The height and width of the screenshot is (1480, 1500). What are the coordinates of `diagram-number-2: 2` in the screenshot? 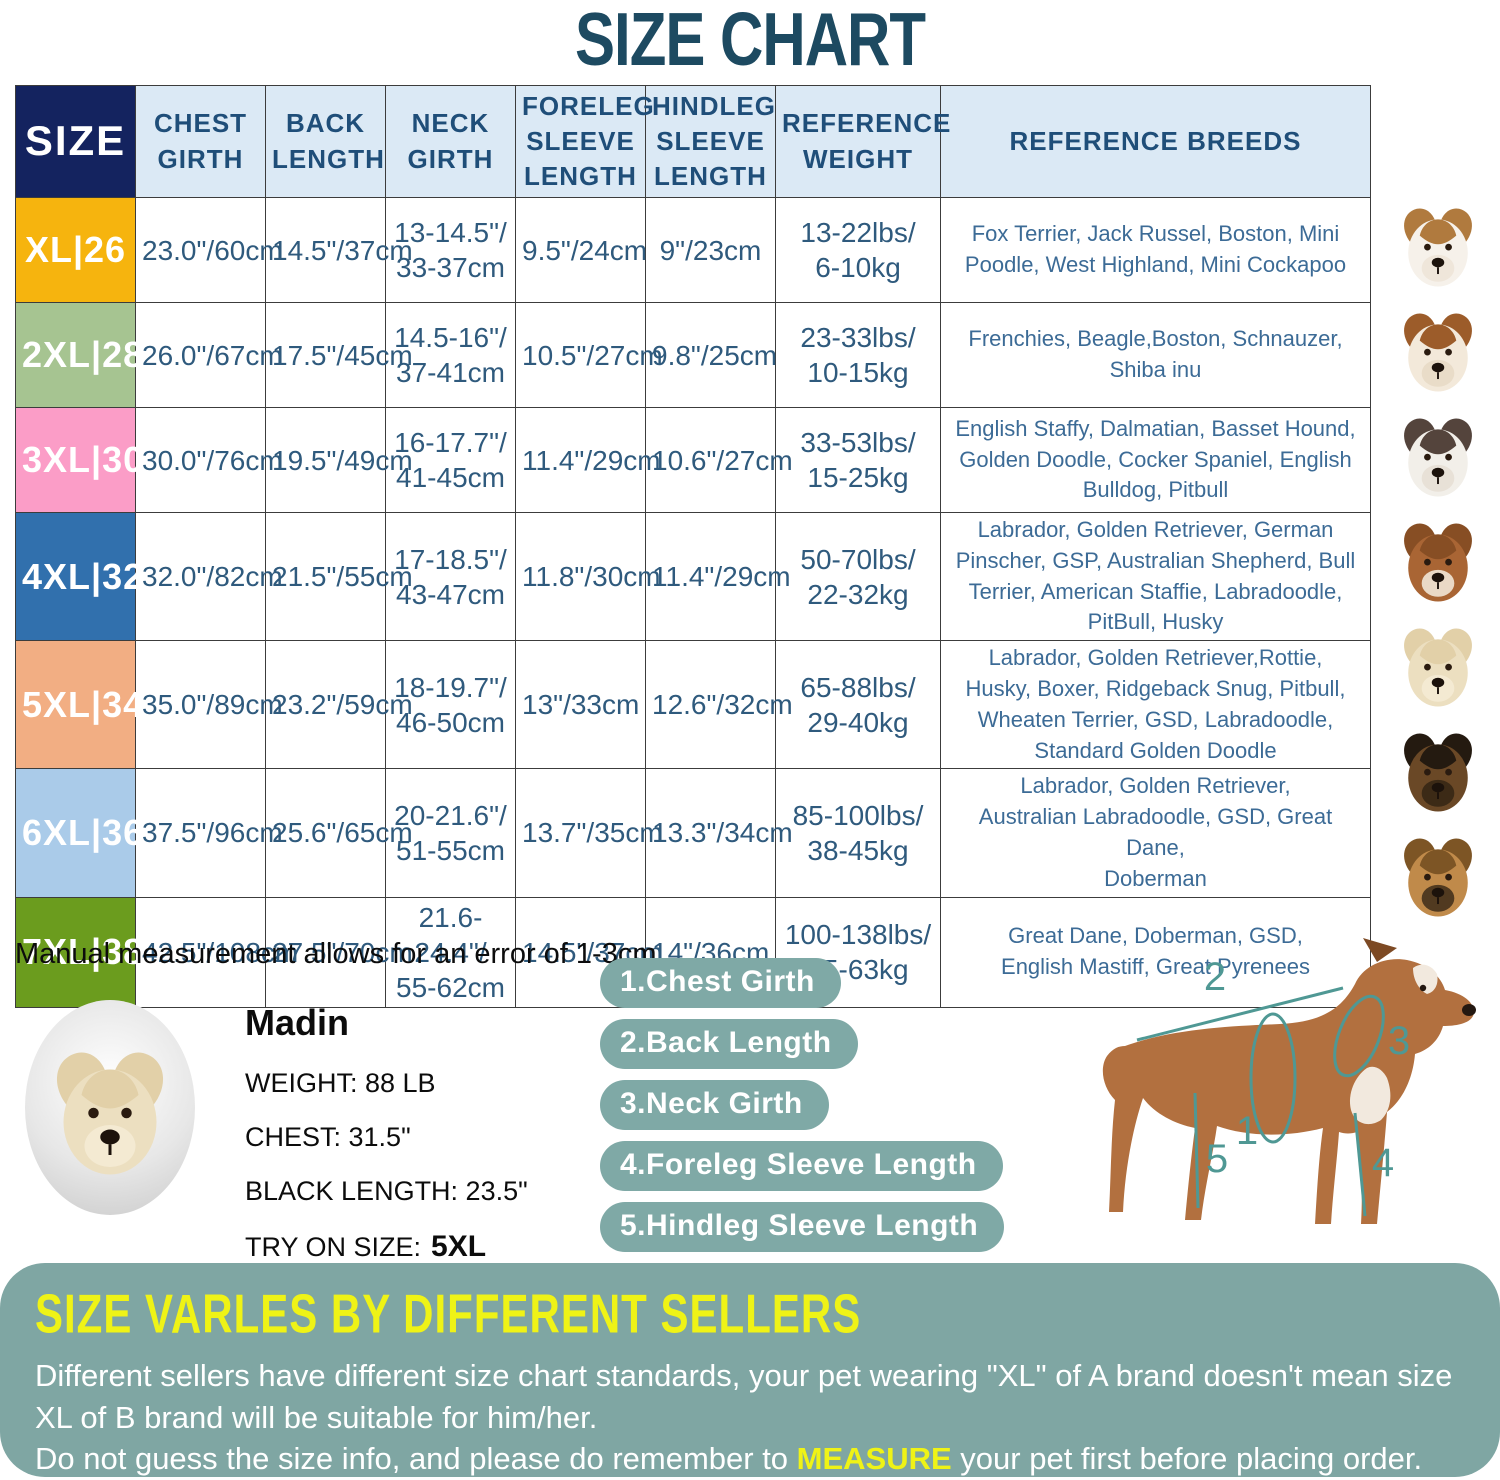 It's located at (1215, 977).